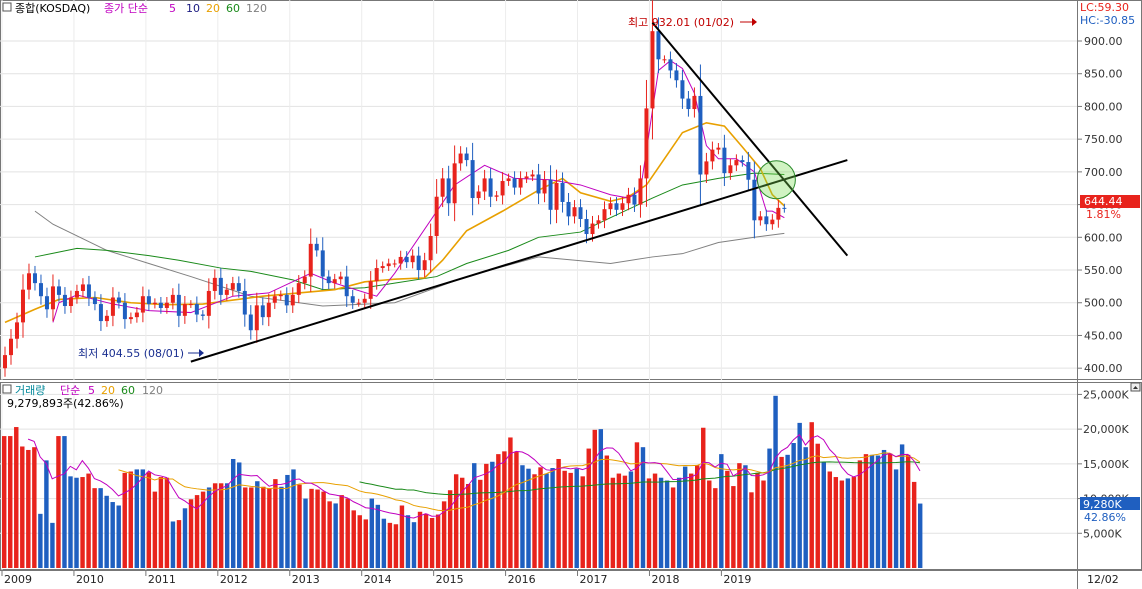 Image resolution: width=1142 pixels, height=589 pixels. I want to click on volume-legend-box-icon, so click(7, 389).